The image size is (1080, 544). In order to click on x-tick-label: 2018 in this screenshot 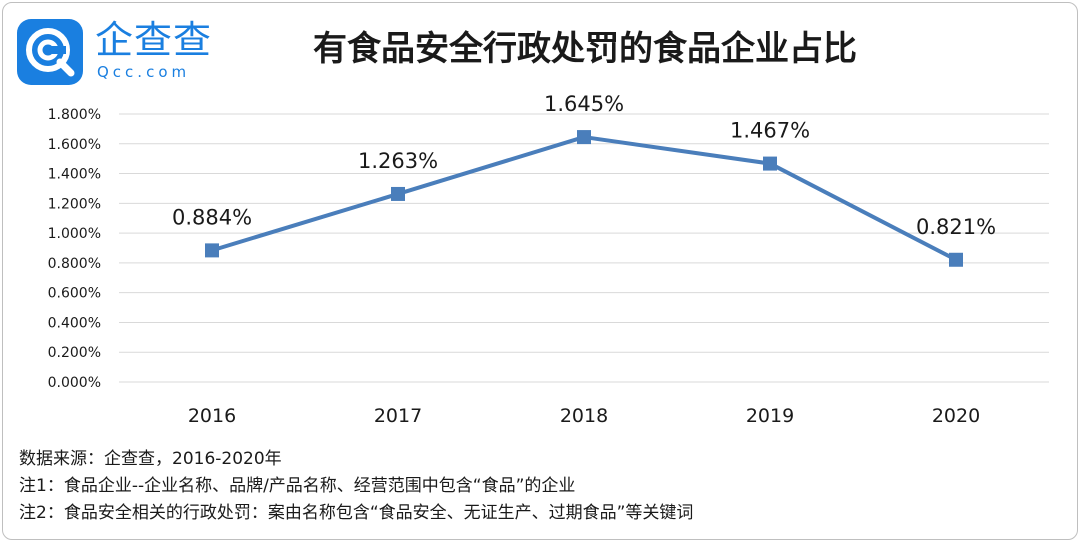, I will do `click(584, 416)`.